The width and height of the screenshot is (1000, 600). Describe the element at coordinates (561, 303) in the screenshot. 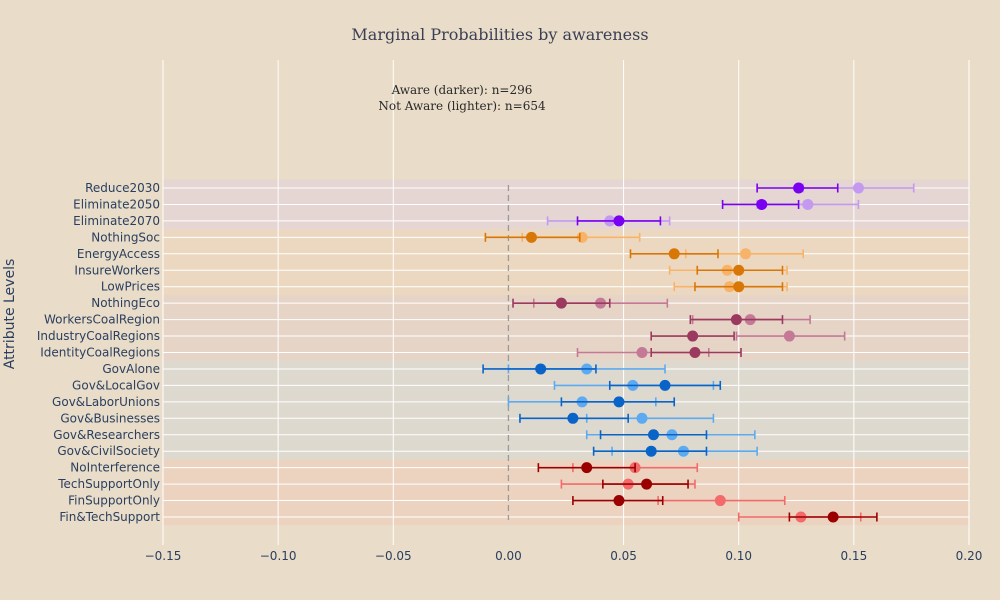

I see `point-aware-nothingeco` at that location.